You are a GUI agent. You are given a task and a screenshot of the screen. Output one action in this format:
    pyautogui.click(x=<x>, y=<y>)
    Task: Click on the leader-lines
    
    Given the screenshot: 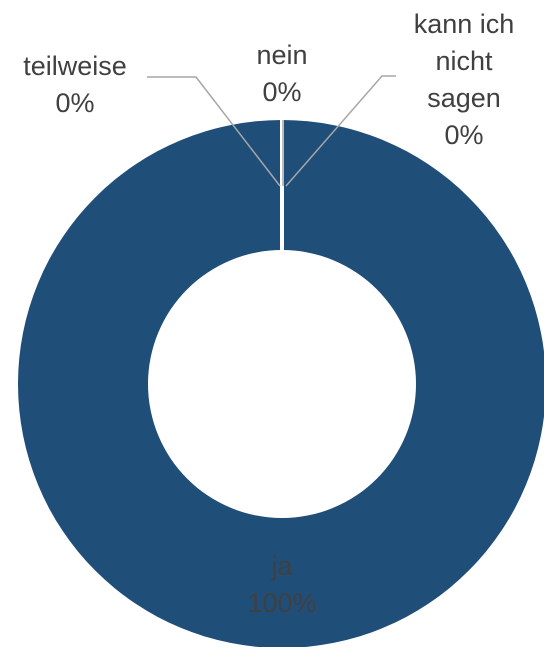 What is the action you would take?
    pyautogui.click(x=271, y=131)
    